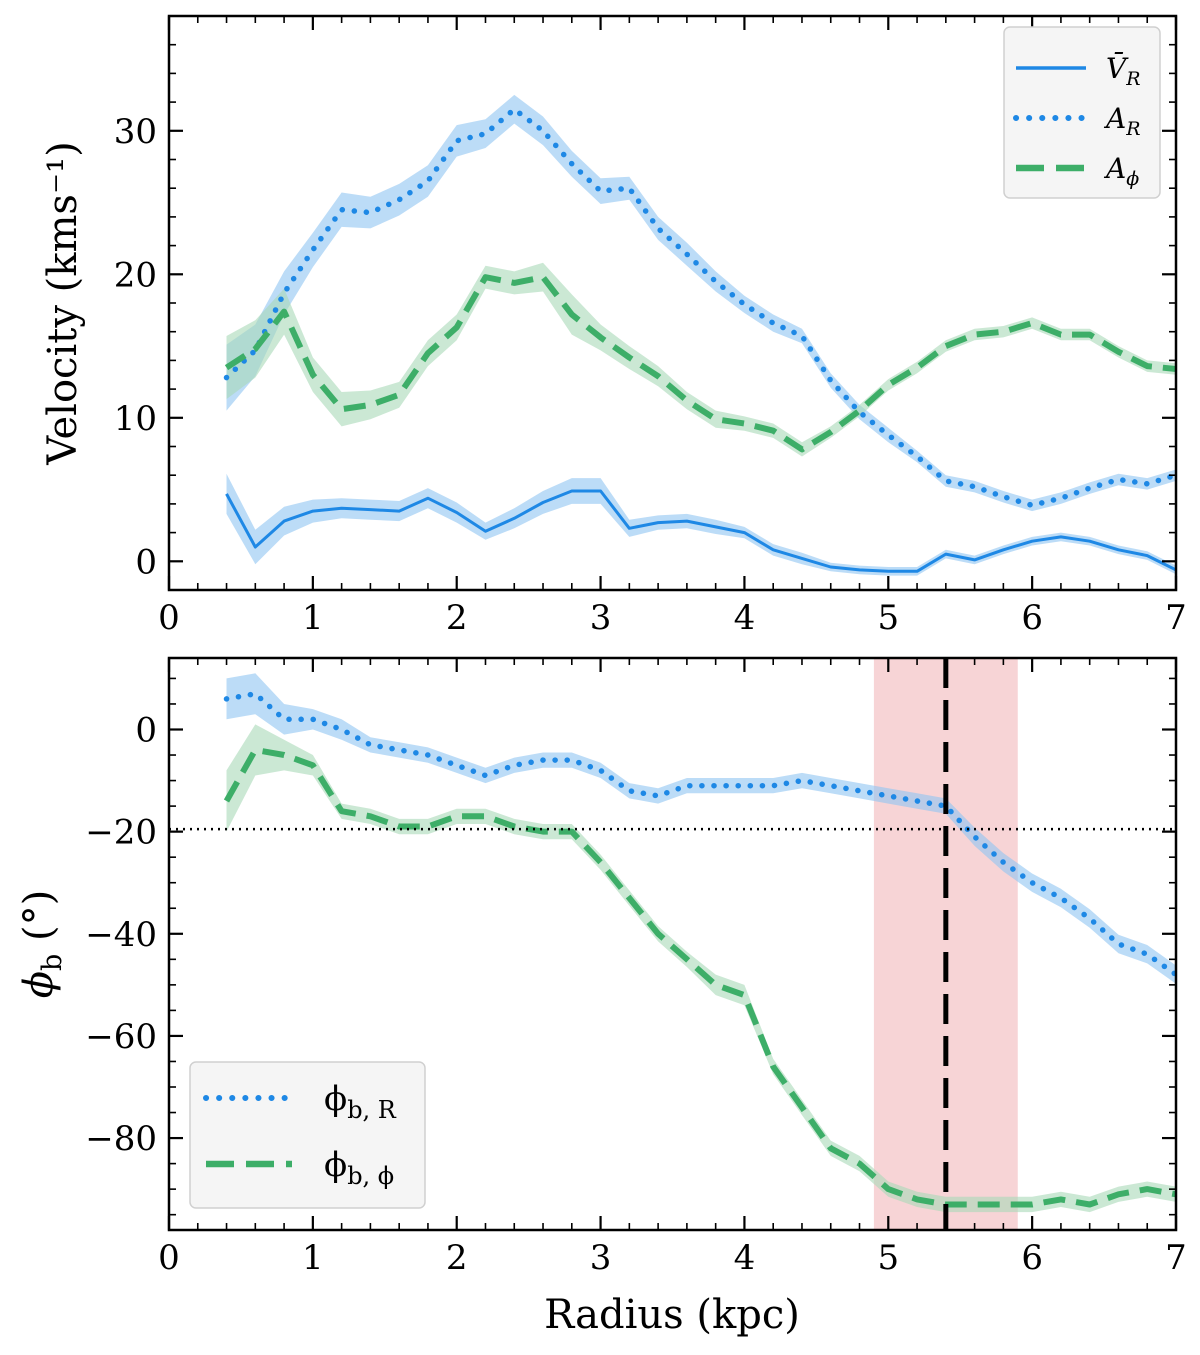 The width and height of the screenshot is (1200, 1355). What do you see at coordinates (359, 1167) in the screenshot?
I see `legend-label: ϕb, ϕ` at bounding box center [359, 1167].